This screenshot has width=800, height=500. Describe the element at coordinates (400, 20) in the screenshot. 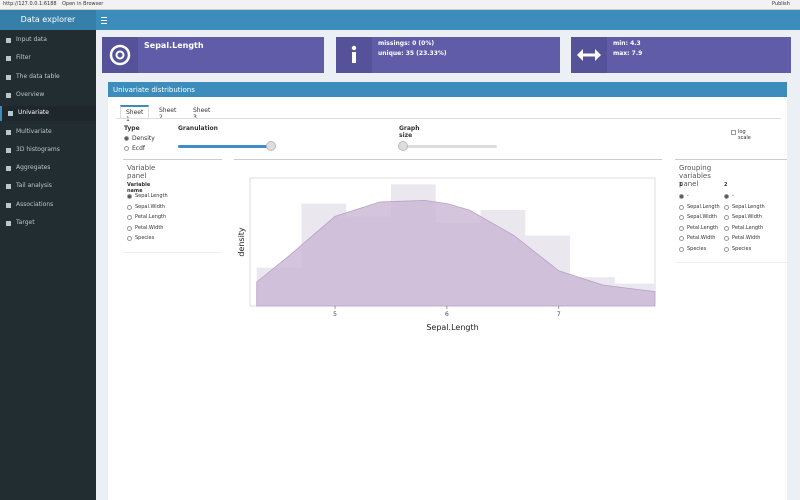

I see `header` at that location.